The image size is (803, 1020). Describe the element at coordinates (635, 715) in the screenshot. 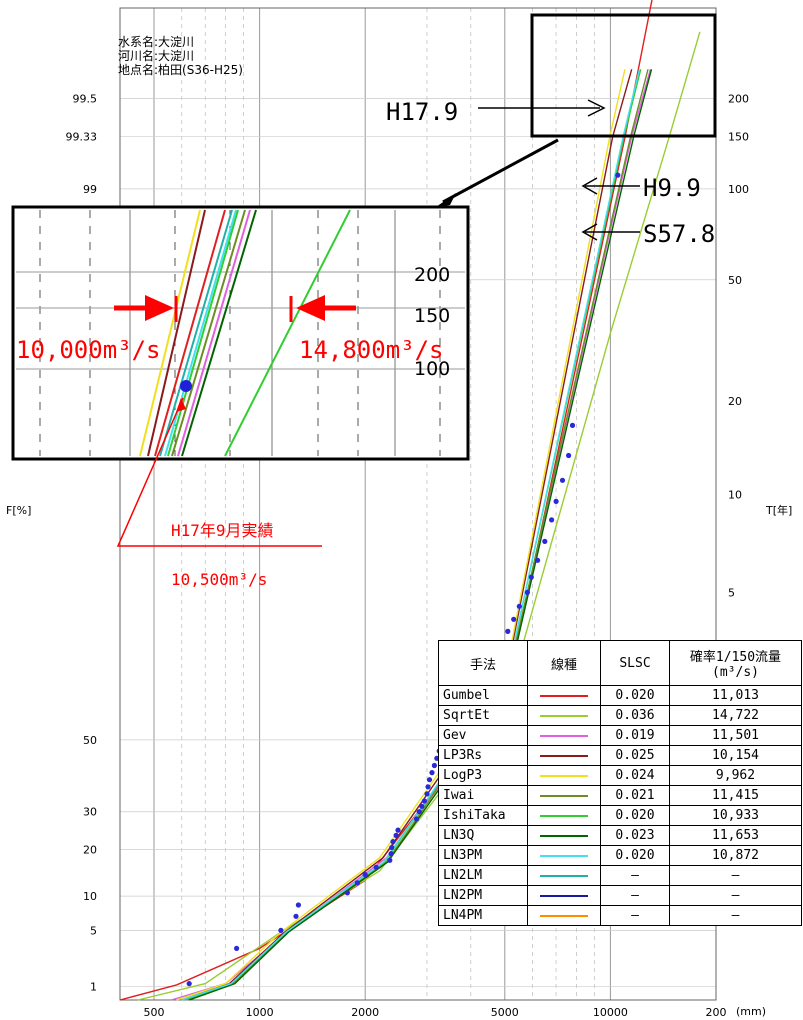

I see `slsc-value: 0.036` at that location.